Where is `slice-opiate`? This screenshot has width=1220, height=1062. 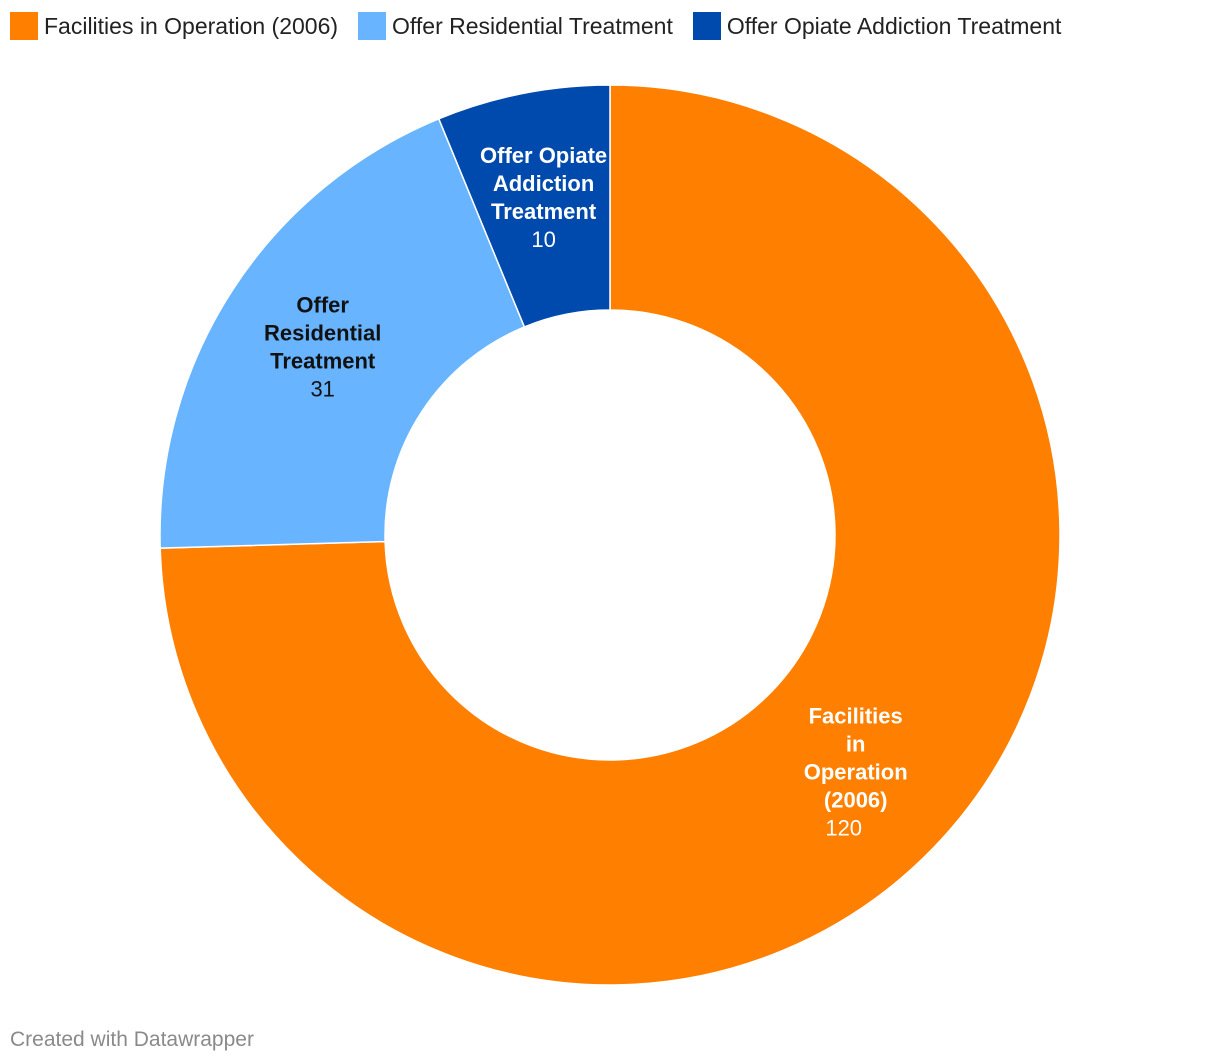 slice-opiate is located at coordinates (524, 206).